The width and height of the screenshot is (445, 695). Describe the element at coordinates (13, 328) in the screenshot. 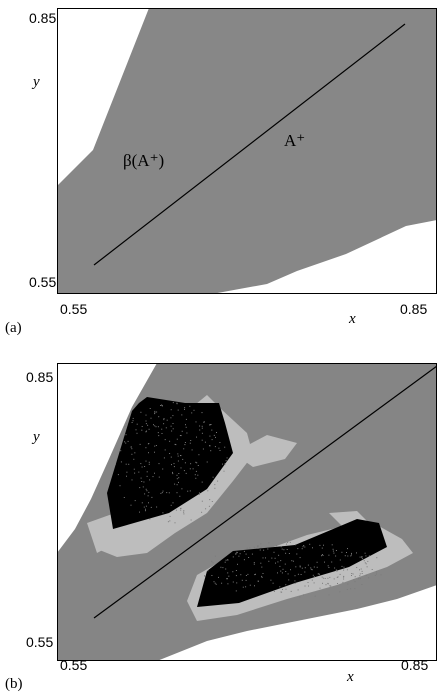

I see `panel-label-a: (a)` at that location.